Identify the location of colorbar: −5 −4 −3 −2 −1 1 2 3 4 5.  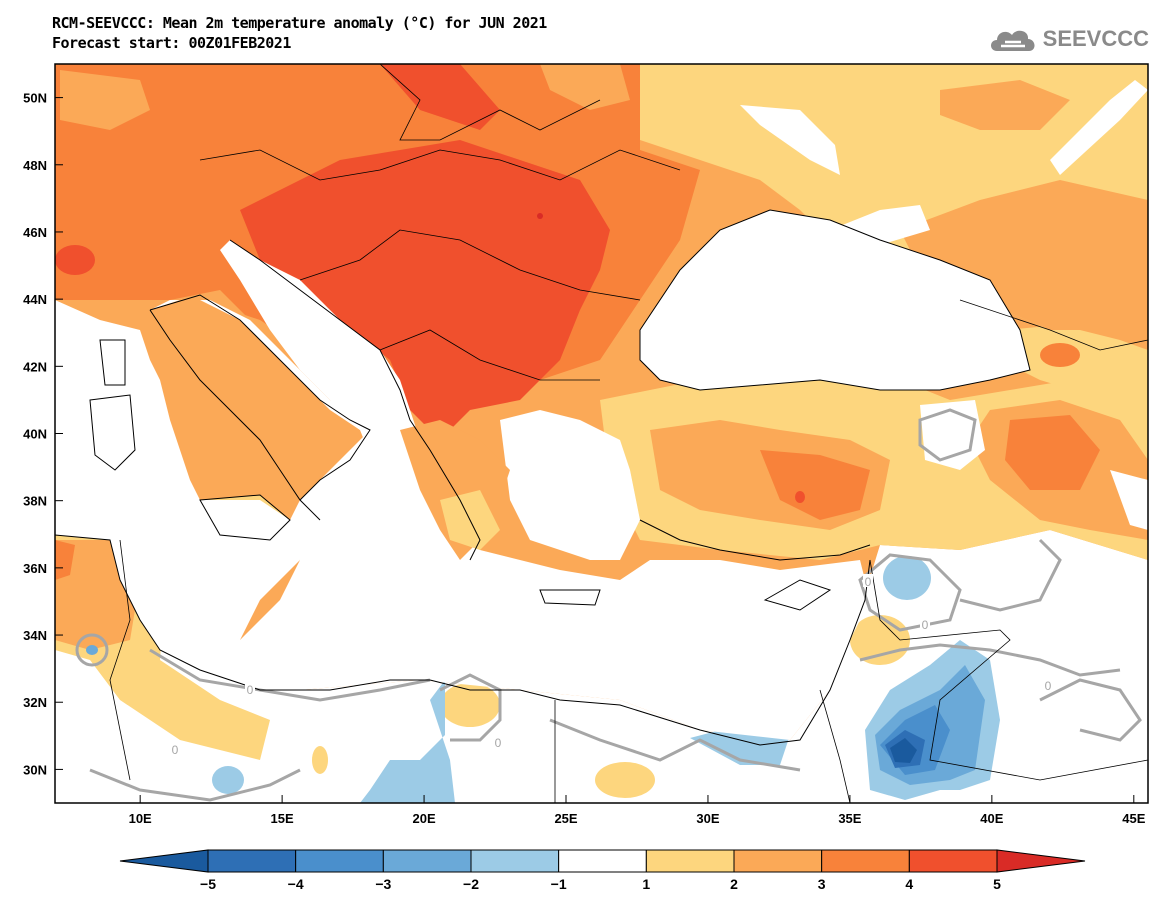
(602, 870).